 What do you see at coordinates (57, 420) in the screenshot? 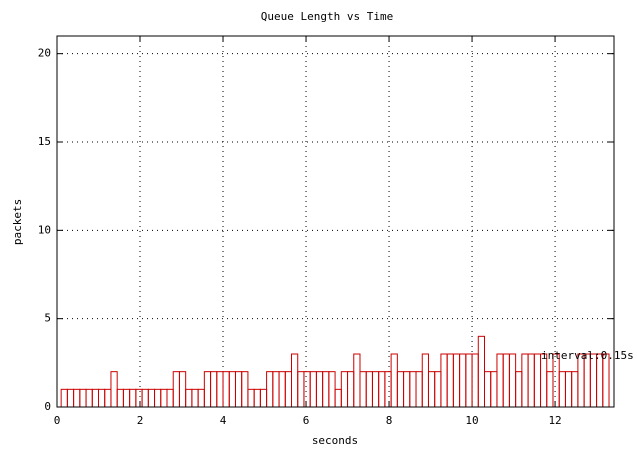
I see `x-tick-label: 0` at bounding box center [57, 420].